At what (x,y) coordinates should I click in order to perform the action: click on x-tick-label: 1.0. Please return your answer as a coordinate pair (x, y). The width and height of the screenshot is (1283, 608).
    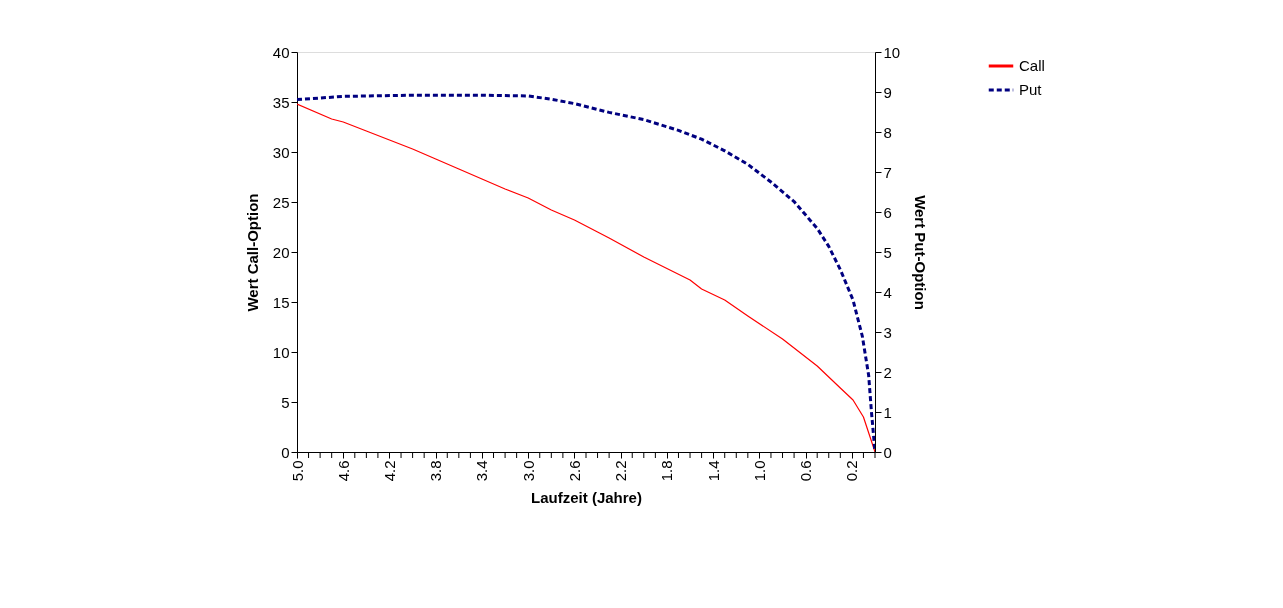
    Looking at the image, I should click on (759, 471).